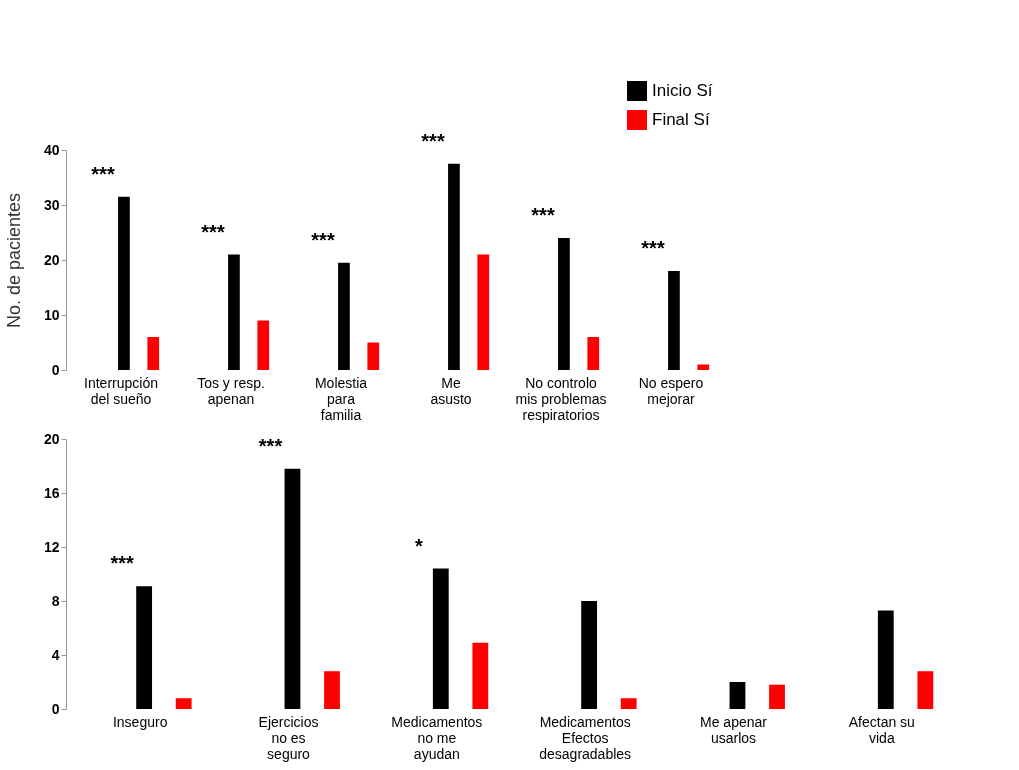 The width and height of the screenshot is (1019, 770). What do you see at coordinates (418, 545) in the screenshot?
I see `annotation: *` at bounding box center [418, 545].